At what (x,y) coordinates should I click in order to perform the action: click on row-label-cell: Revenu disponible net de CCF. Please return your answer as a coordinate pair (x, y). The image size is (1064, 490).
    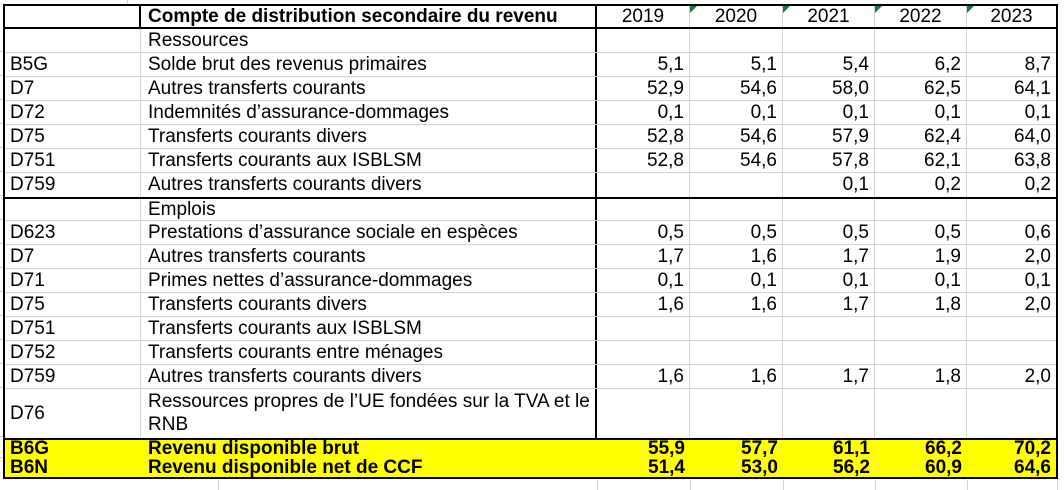
    Looking at the image, I should click on (285, 467).